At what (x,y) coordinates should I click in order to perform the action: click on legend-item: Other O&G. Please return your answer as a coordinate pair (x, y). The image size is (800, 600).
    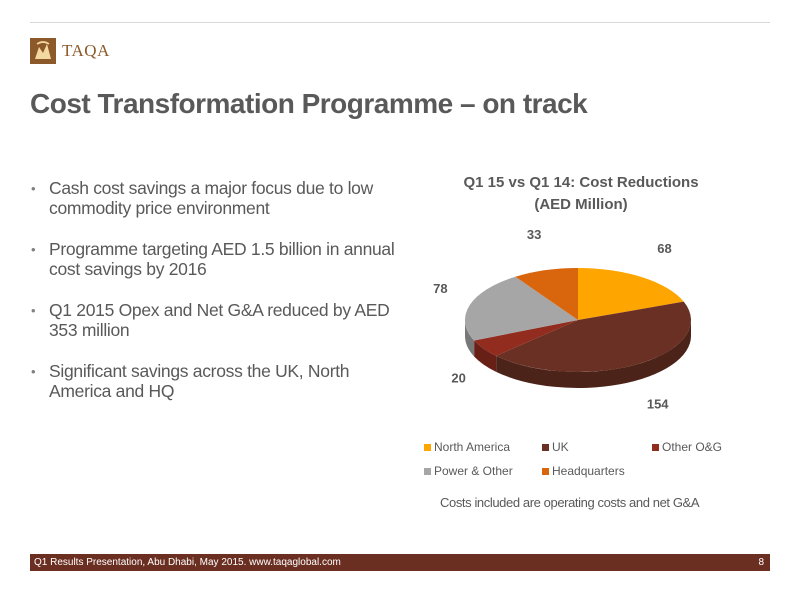
    Looking at the image, I should click on (687, 447).